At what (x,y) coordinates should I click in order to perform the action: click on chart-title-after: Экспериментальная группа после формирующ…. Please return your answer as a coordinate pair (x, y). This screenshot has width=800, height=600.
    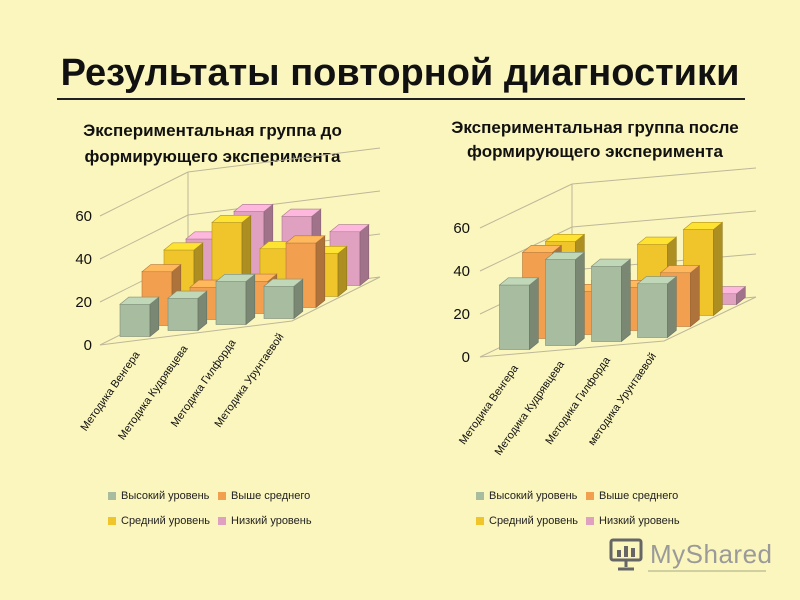
    Looking at the image, I should click on (595, 140).